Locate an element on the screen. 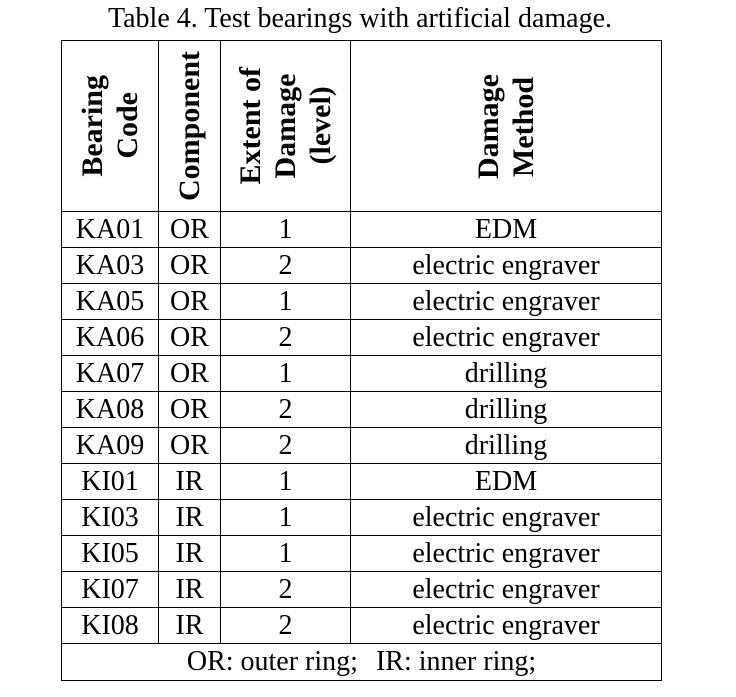 The height and width of the screenshot is (697, 736). cell-bearing-code: KA06 is located at coordinates (110, 337).